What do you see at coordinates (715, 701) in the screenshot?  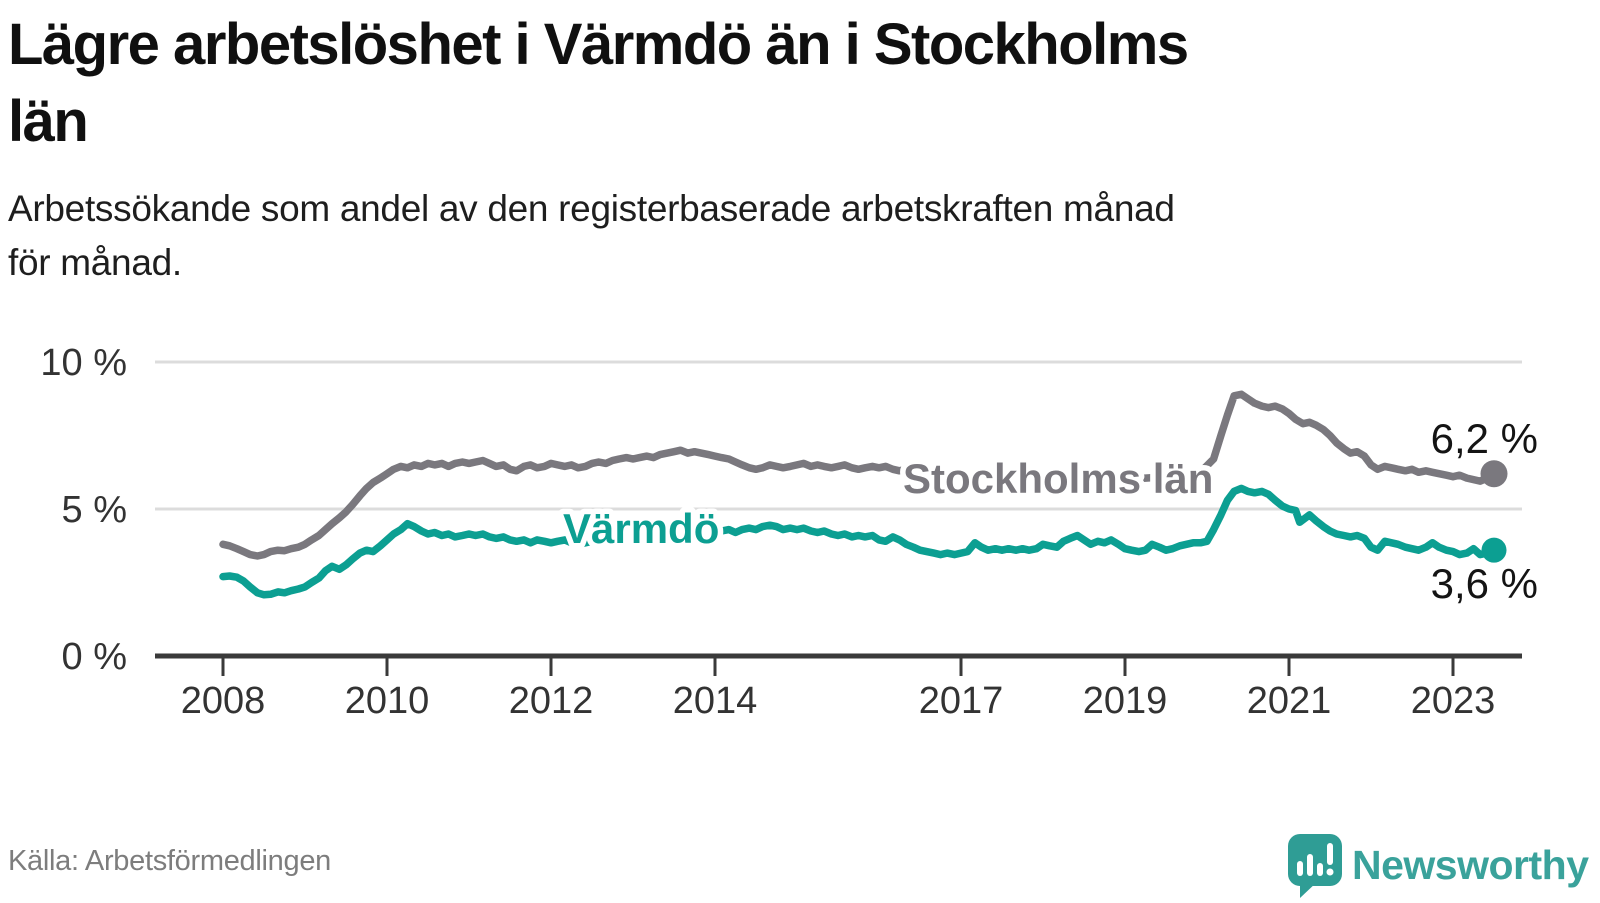 I see `x-tick-label: 2014` at bounding box center [715, 701].